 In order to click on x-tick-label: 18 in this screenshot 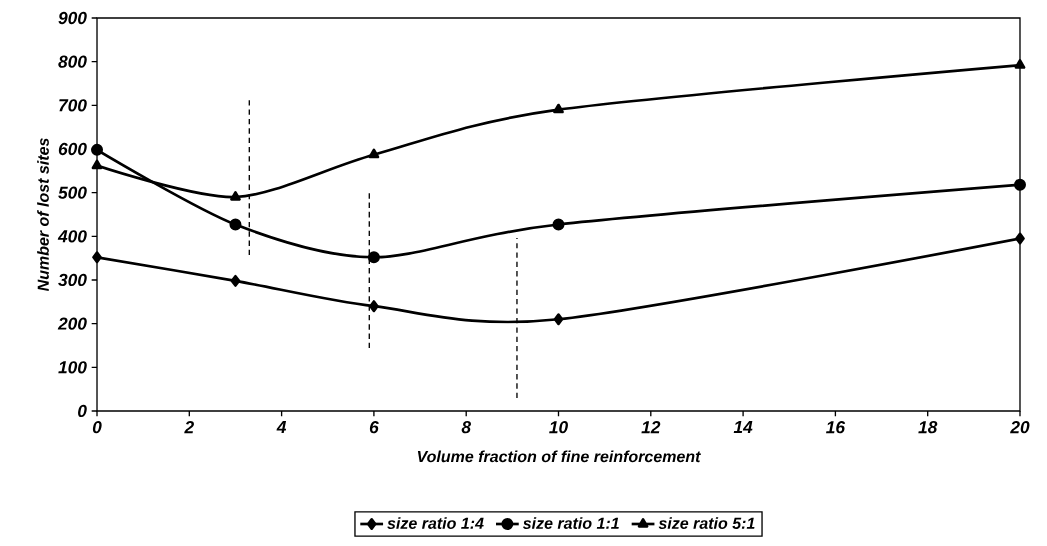, I will do `click(928, 427)`.